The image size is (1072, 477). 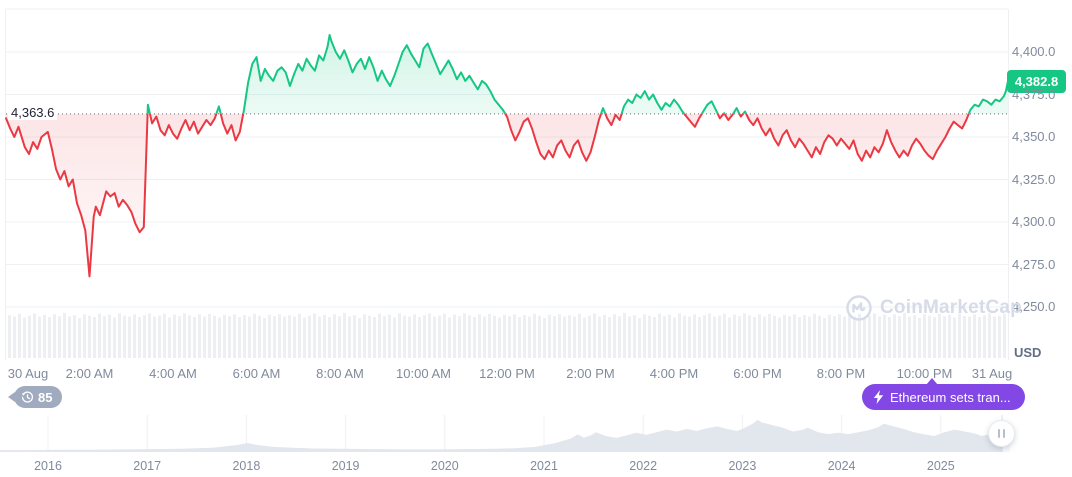 I want to click on baseline-price-label: 4,363.6, so click(x=33, y=112).